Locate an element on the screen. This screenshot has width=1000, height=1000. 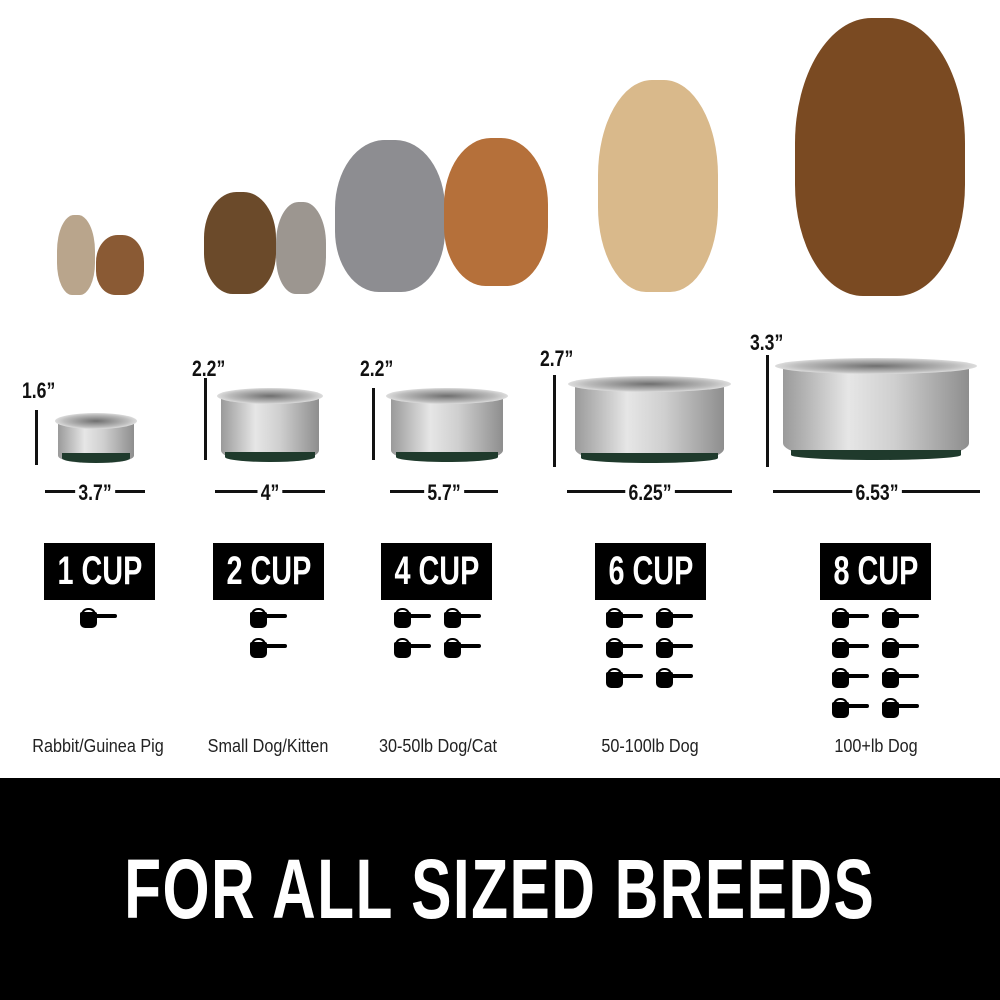
cup-capacity-badge: 8 CUP is located at coordinates (875, 571).